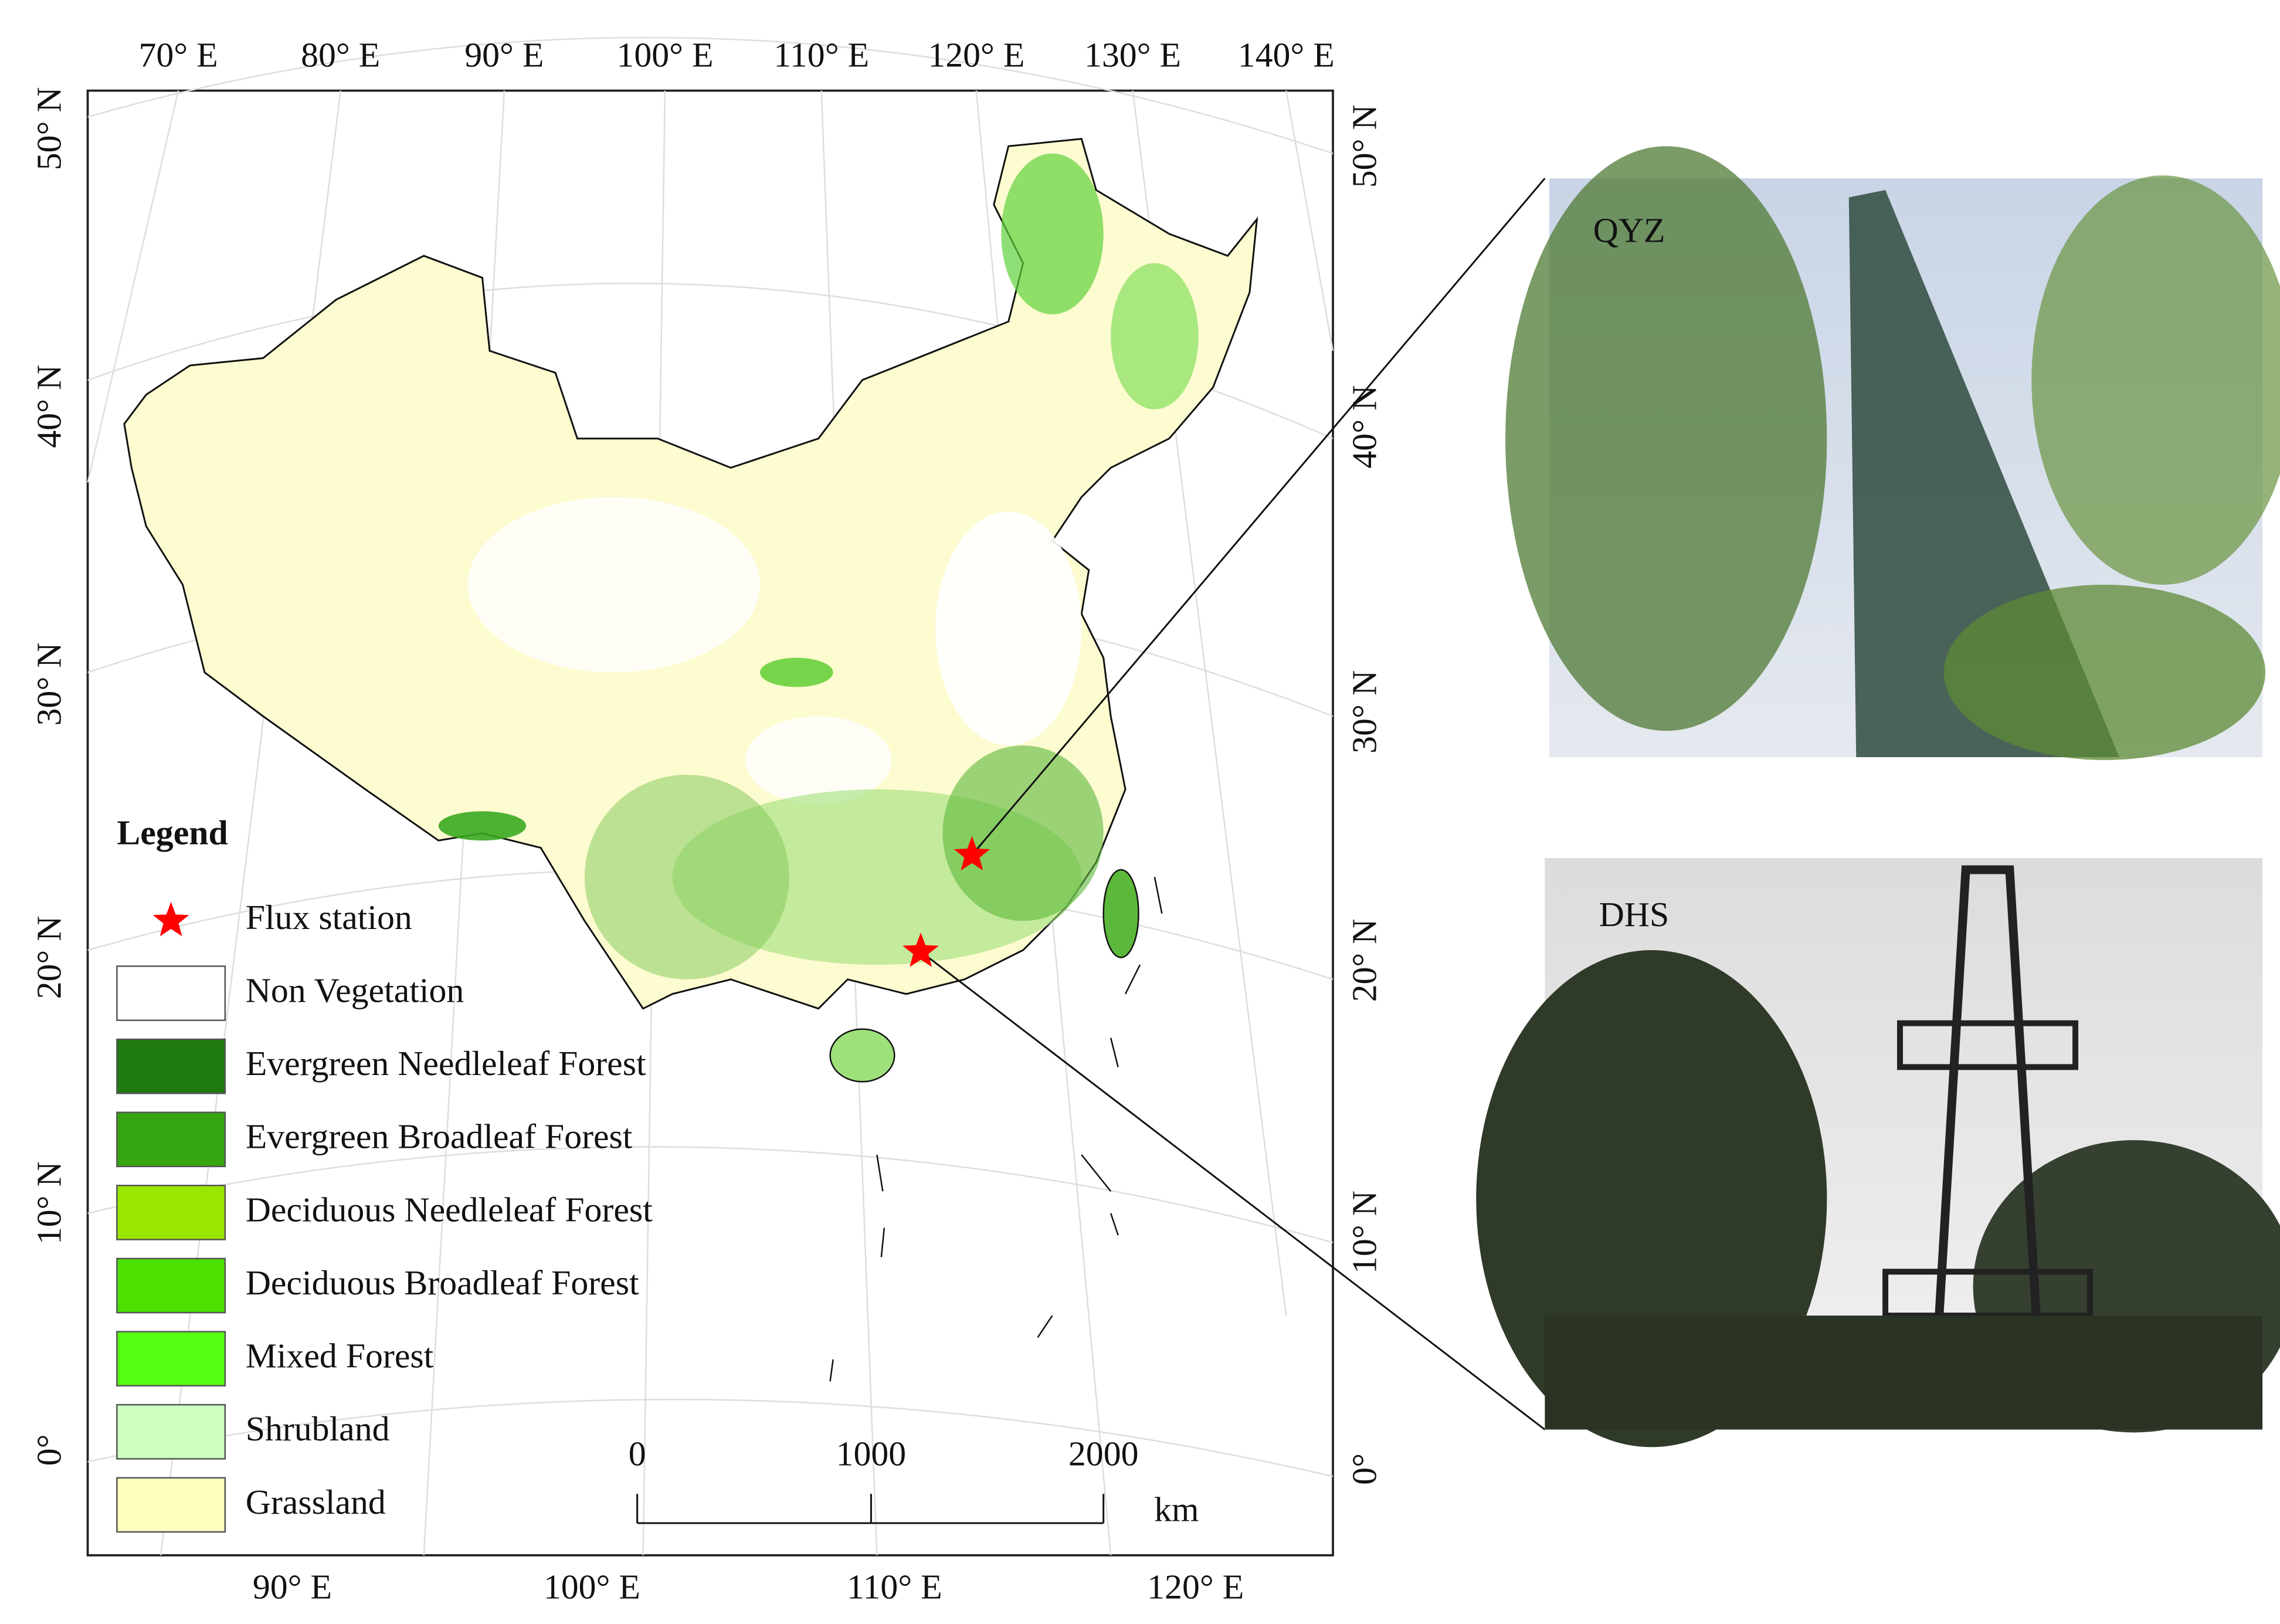 The height and width of the screenshot is (1624, 2280). What do you see at coordinates (1893, 453) in the screenshot?
I see `photo-qyz` at bounding box center [1893, 453].